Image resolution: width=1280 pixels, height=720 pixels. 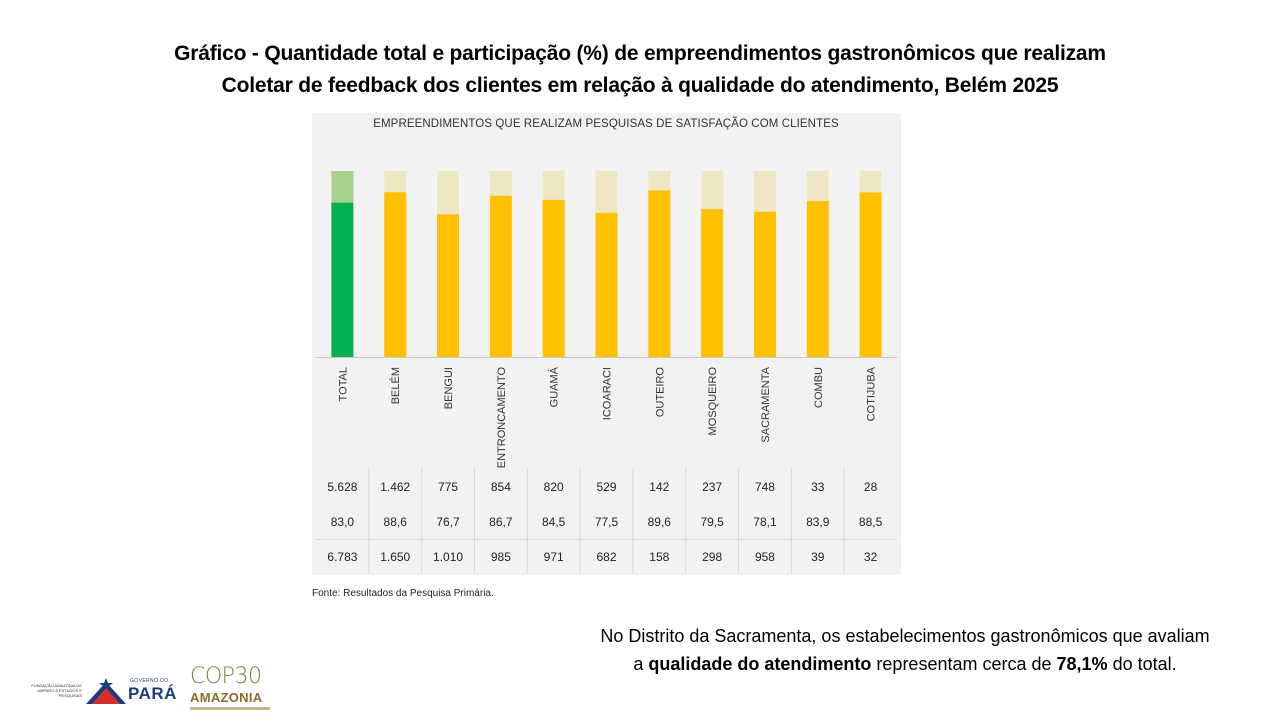 What do you see at coordinates (152, 693) in the screenshot?
I see `logo-para-text: PARÁ` at bounding box center [152, 693].